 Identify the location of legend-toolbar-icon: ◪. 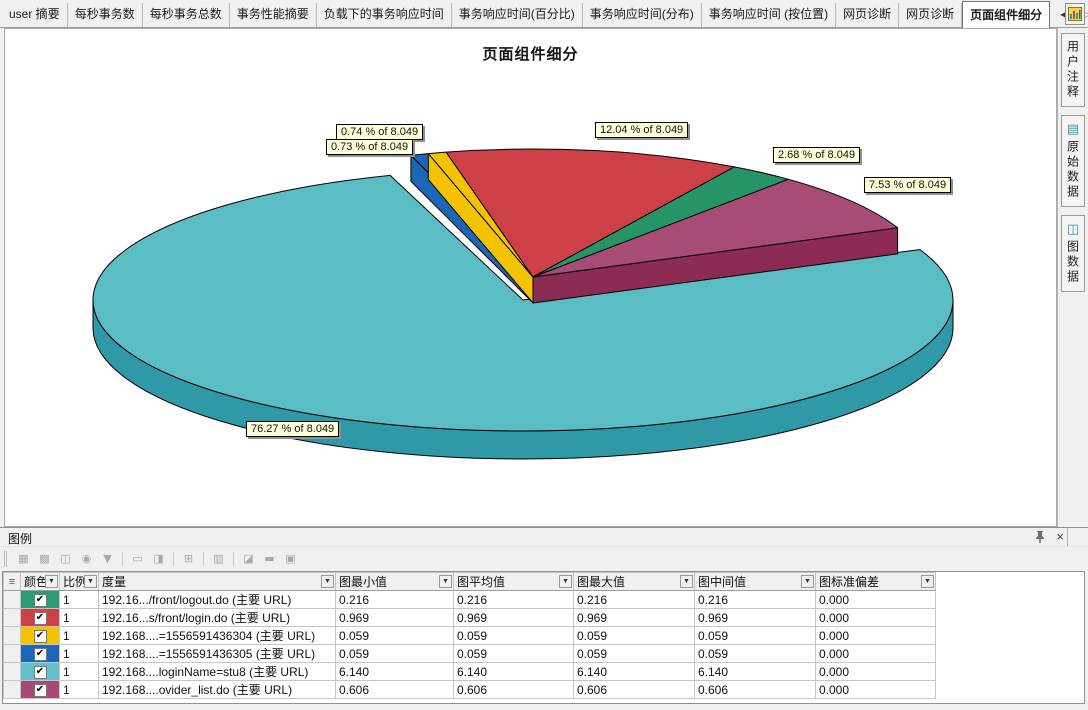
(248, 558).